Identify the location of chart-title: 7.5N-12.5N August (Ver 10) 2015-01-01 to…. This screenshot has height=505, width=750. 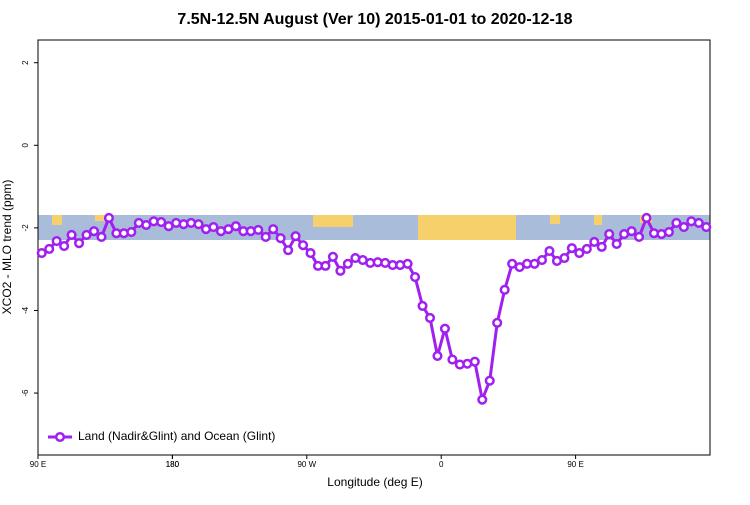
(374, 19).